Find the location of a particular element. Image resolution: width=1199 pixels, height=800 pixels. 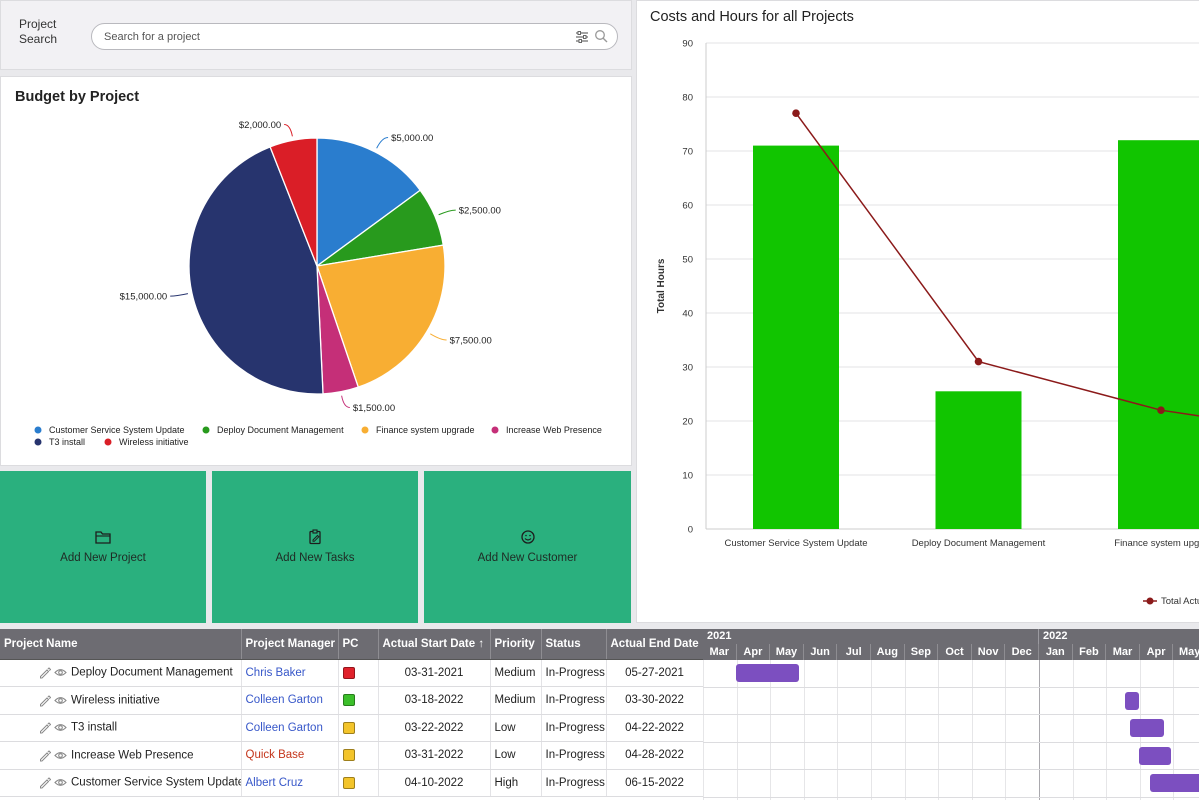

project-manager-link: Chris Baker is located at coordinates (275, 672).